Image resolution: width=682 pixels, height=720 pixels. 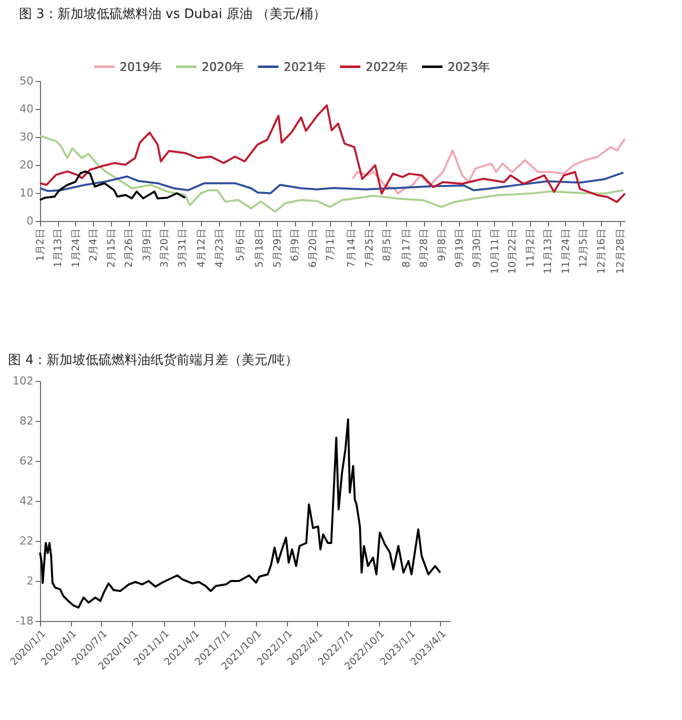 I want to click on chart-title: 图 3：新加坡低硫燃料油 vs Dubai 原油 （美元/桶）, so click(x=172, y=14).